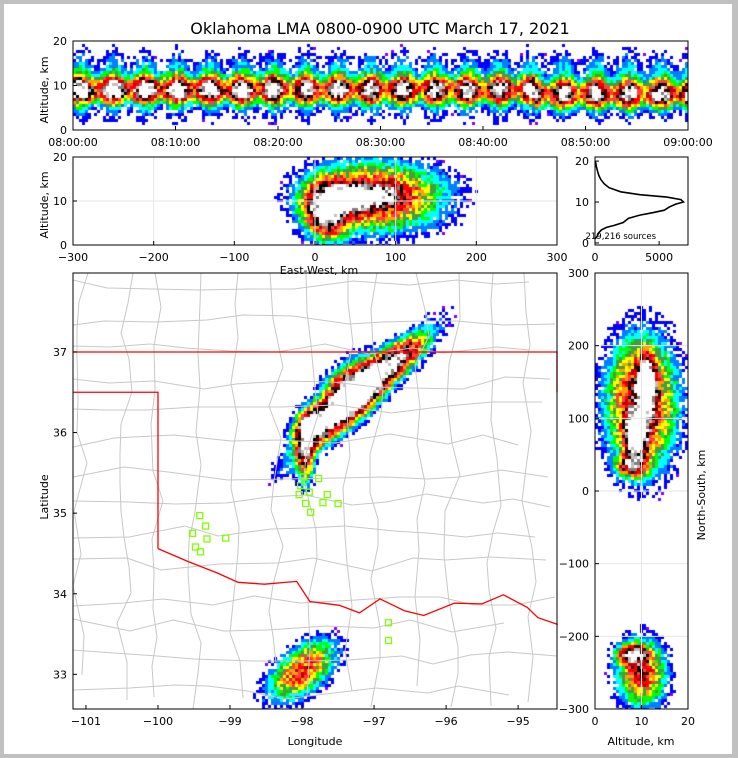  What do you see at coordinates (60, 352) in the screenshot?
I see `y-tick-label: 37` at bounding box center [60, 352].